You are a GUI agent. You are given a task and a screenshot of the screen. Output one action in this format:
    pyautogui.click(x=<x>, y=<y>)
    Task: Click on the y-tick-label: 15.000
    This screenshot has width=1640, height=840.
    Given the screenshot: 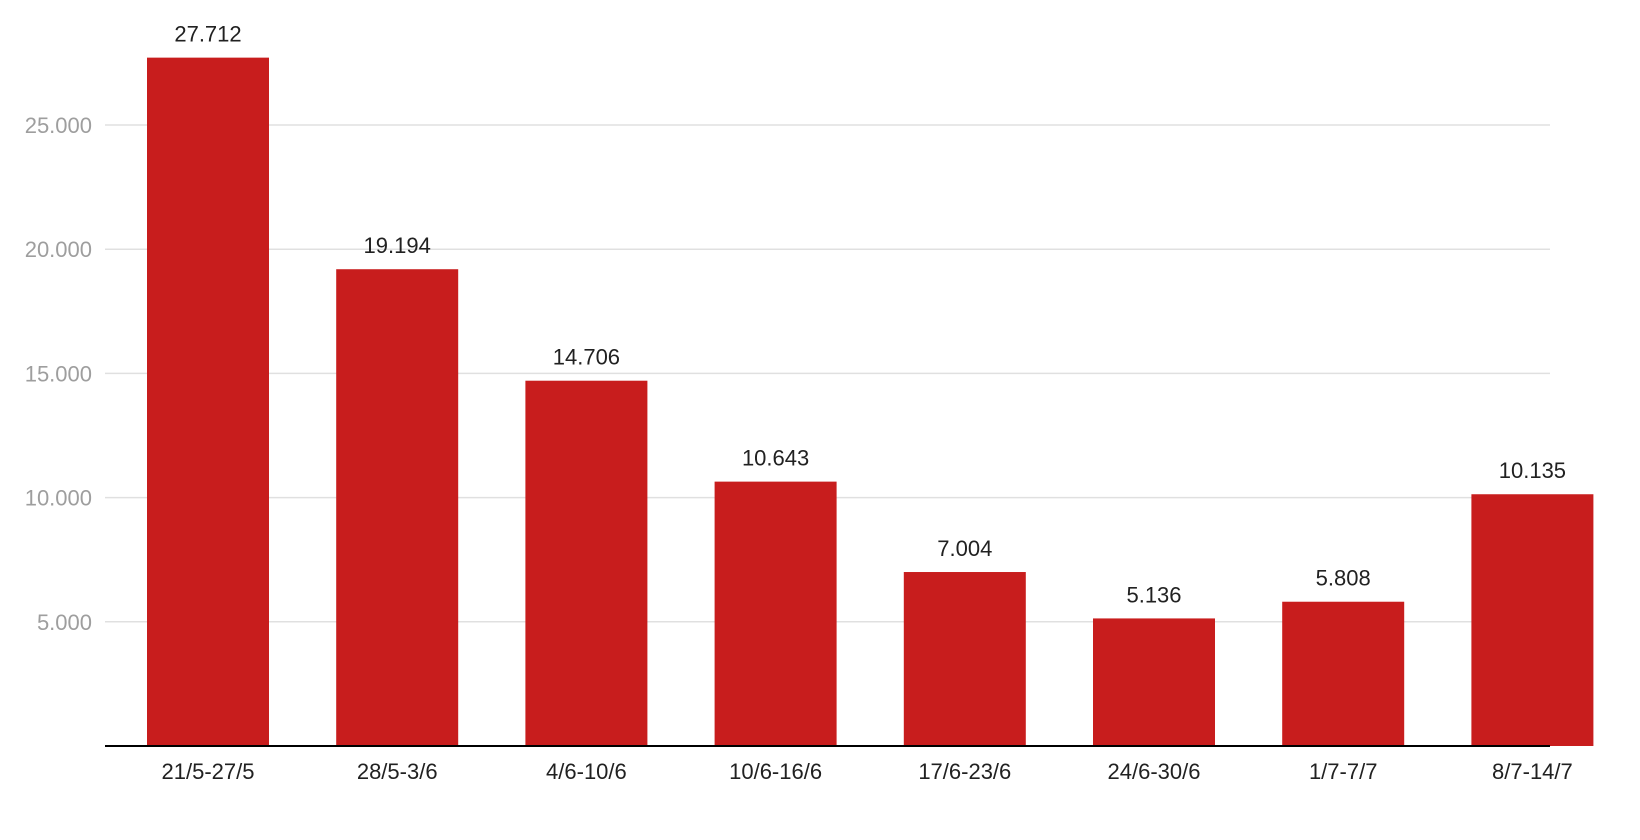 What is the action you would take?
    pyautogui.click(x=58, y=373)
    